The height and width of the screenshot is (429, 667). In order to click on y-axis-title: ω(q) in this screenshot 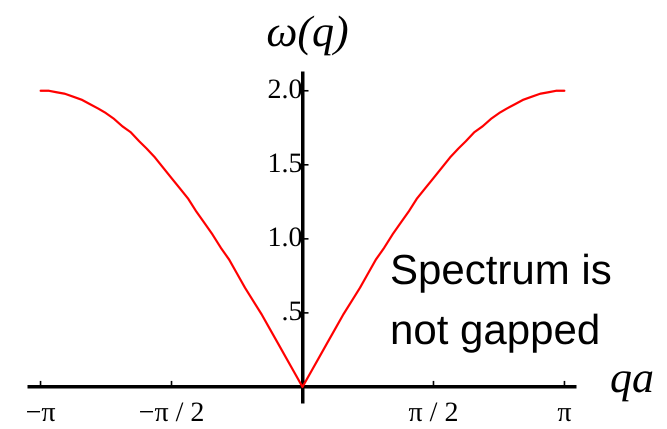, I will do `click(307, 31)`.